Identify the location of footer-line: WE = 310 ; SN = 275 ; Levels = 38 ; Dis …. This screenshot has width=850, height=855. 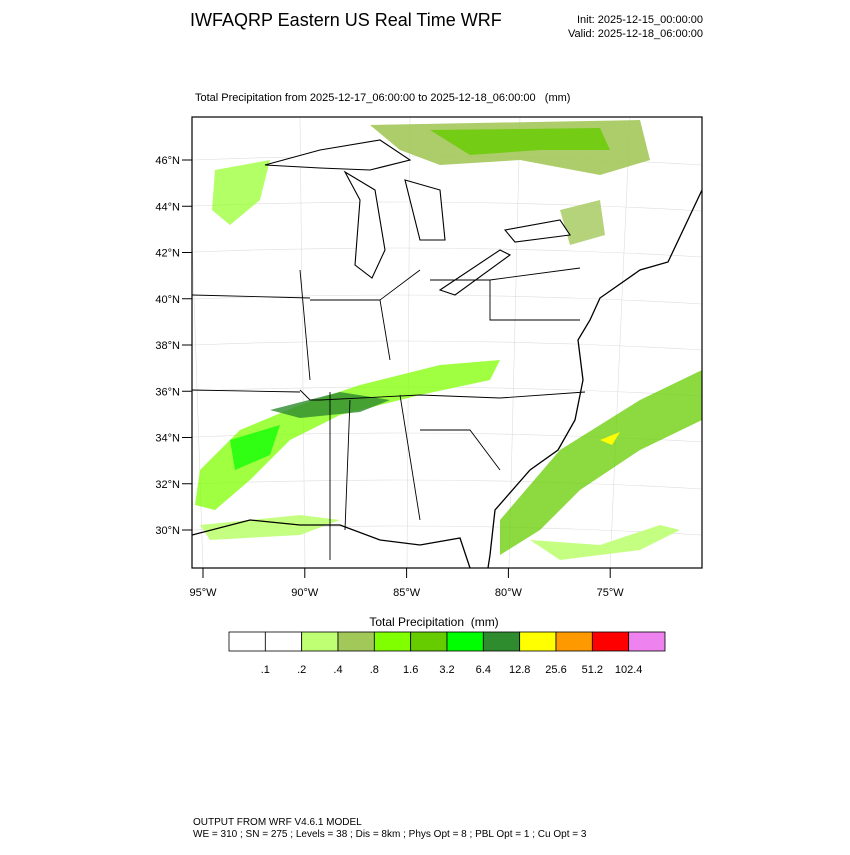
(390, 834).